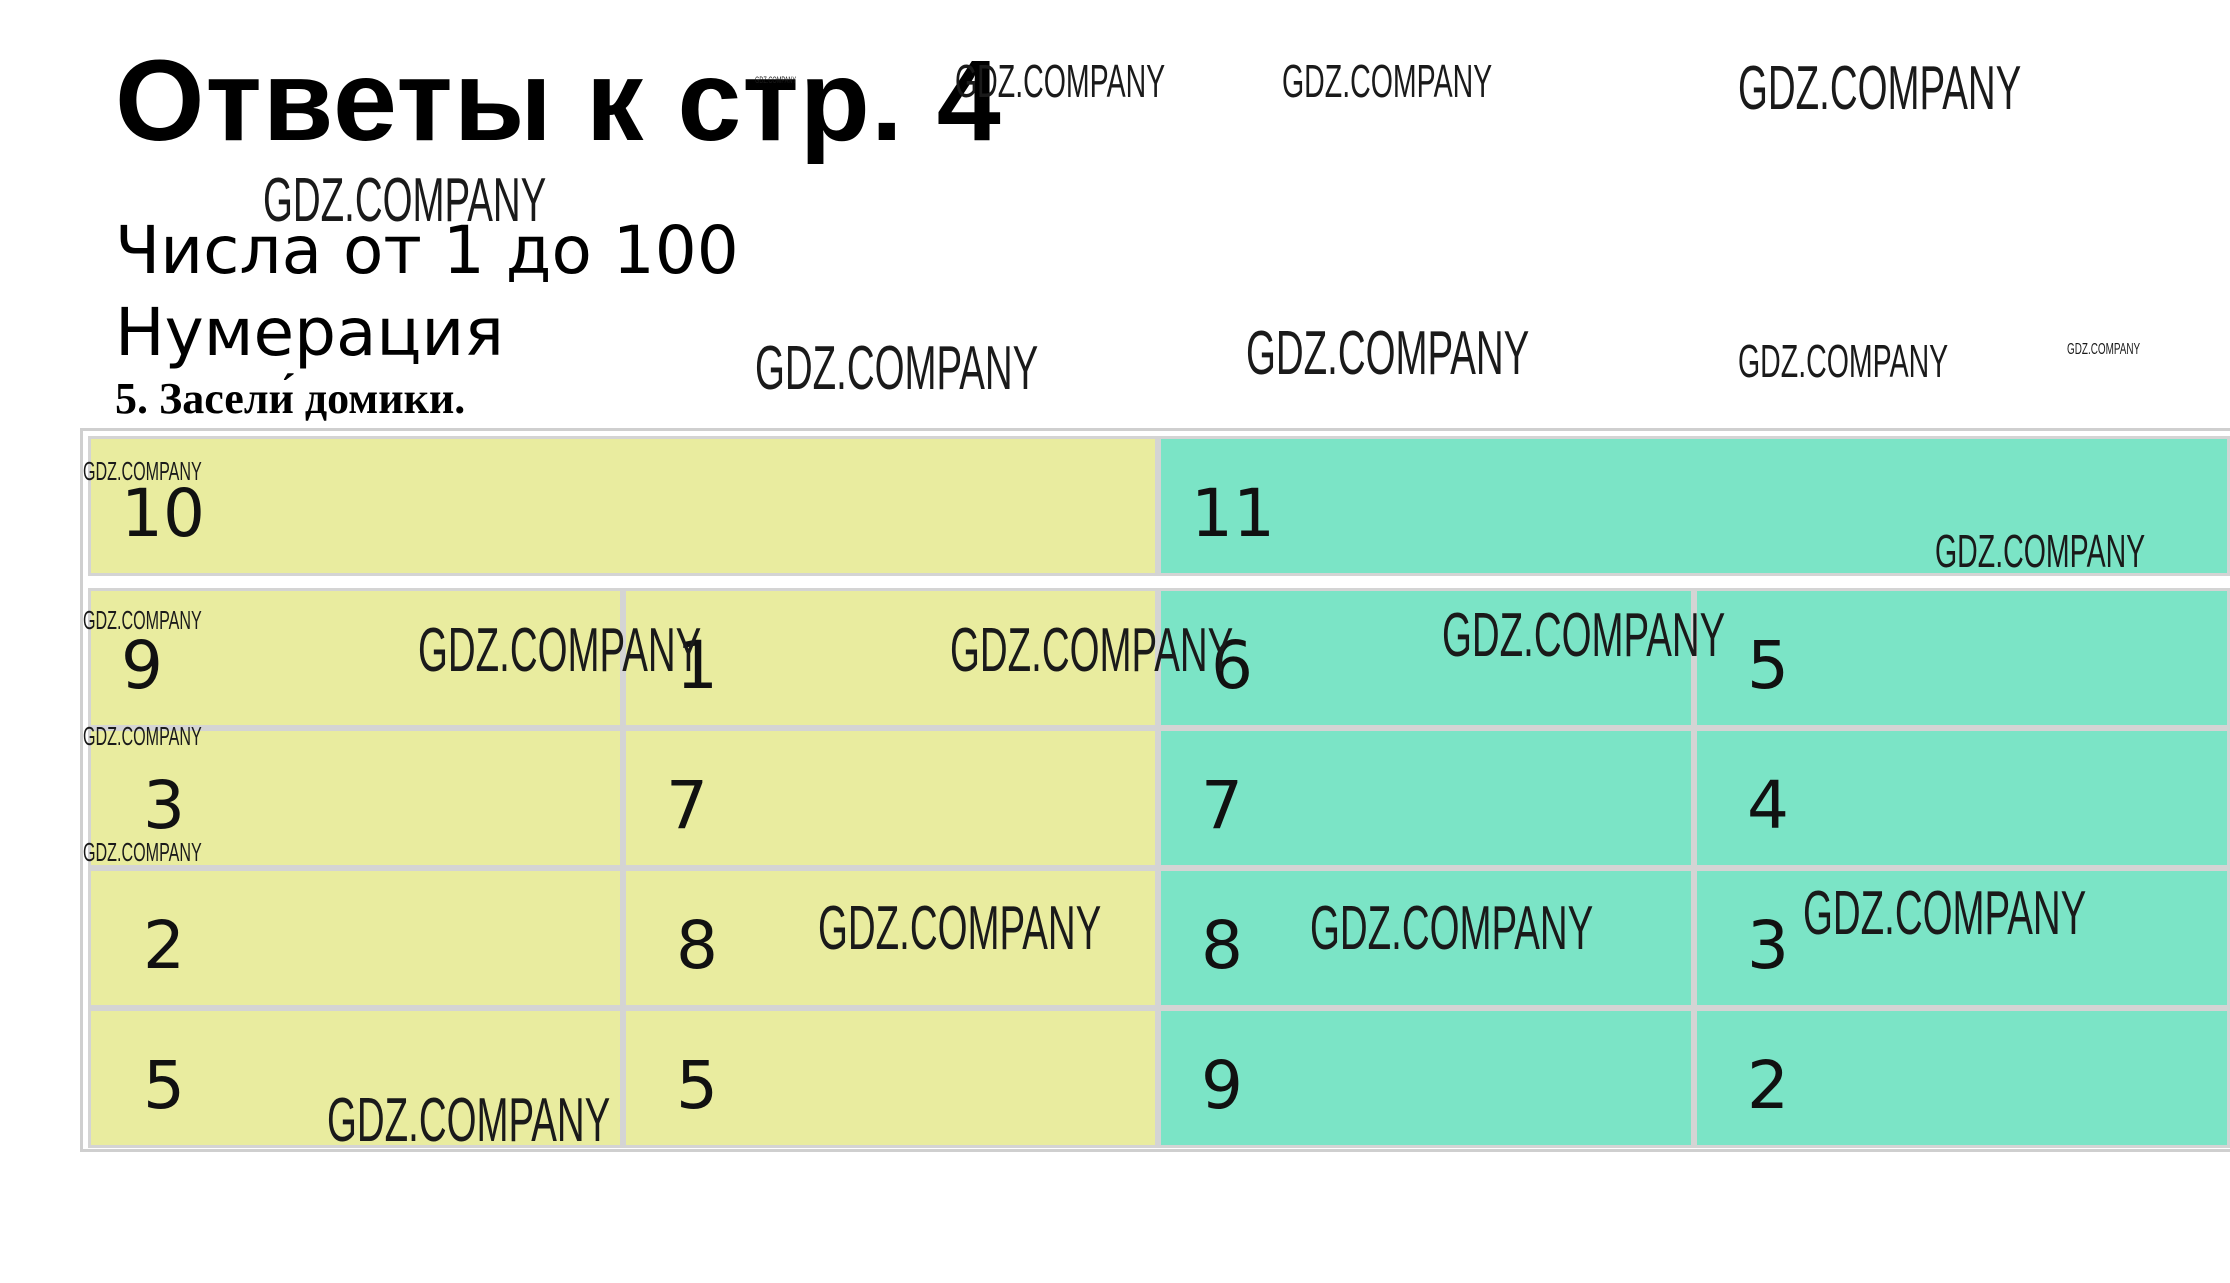 This screenshot has height=1283, width=2230. What do you see at coordinates (1426, 1078) in the screenshot?
I see `teal-house-cell: 9` at bounding box center [1426, 1078].